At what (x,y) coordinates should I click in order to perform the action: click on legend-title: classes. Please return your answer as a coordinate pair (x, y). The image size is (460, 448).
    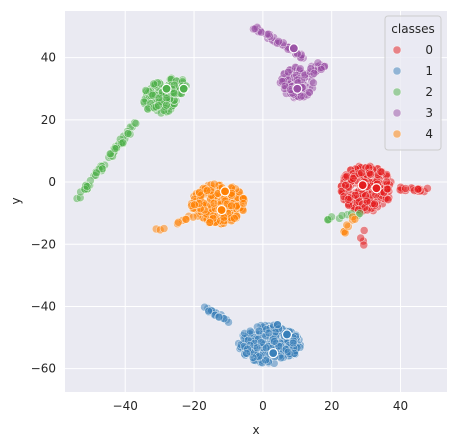
    Looking at the image, I should click on (412, 29).